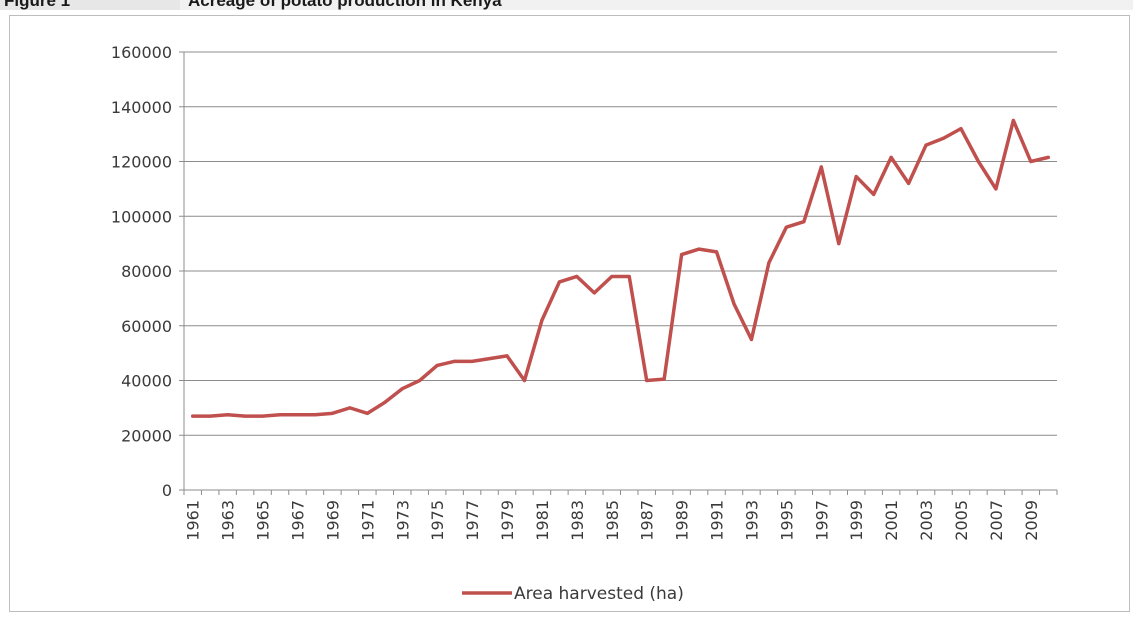 The height and width of the screenshot is (617, 1133). Describe the element at coordinates (141, 162) in the screenshot. I see `y-tick-label: 120000` at that location.